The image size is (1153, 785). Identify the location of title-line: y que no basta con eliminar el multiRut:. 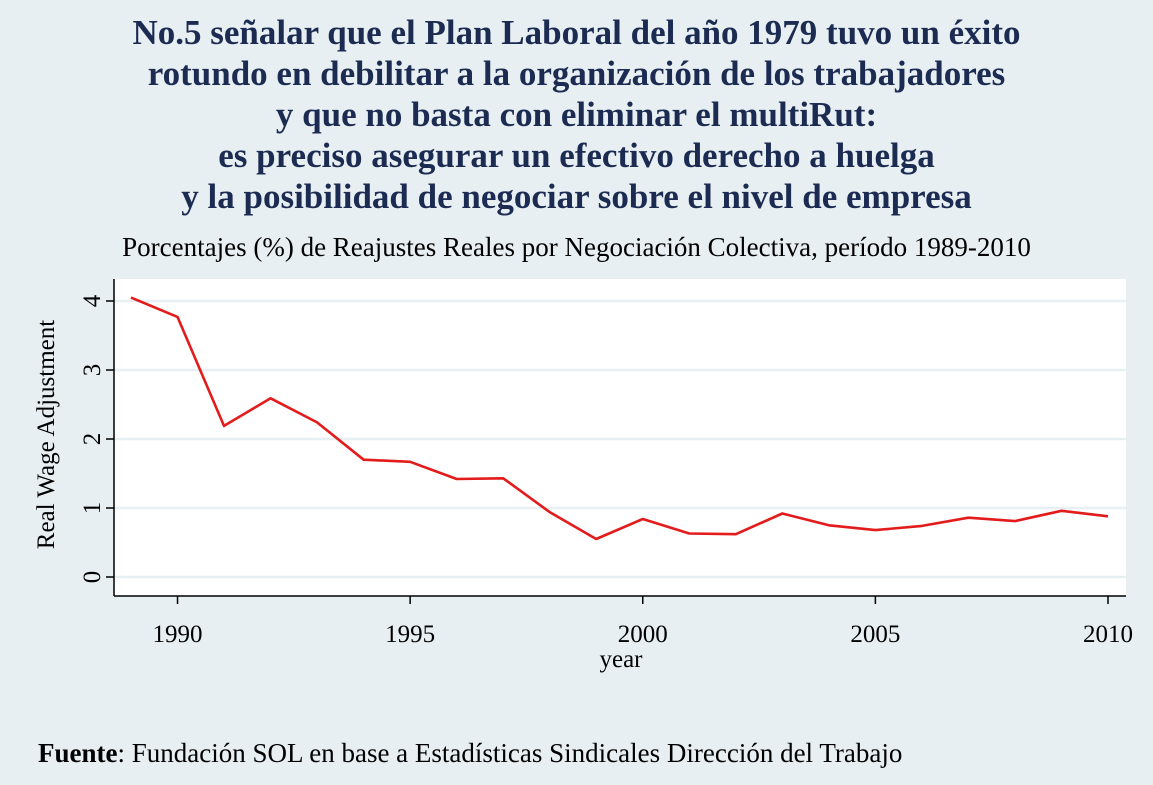
(576, 114).